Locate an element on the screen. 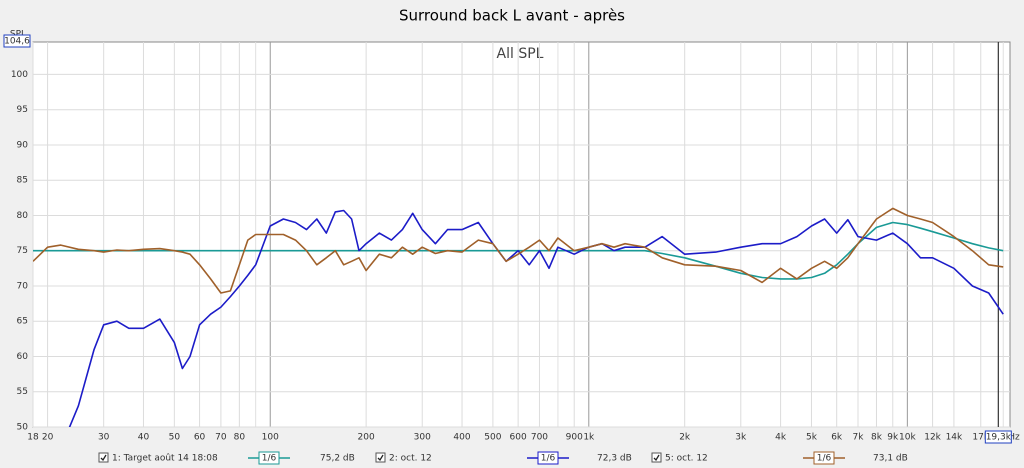 The image size is (1024, 468). legend-name: 1: Target août 14 18:08 is located at coordinates (165, 459).